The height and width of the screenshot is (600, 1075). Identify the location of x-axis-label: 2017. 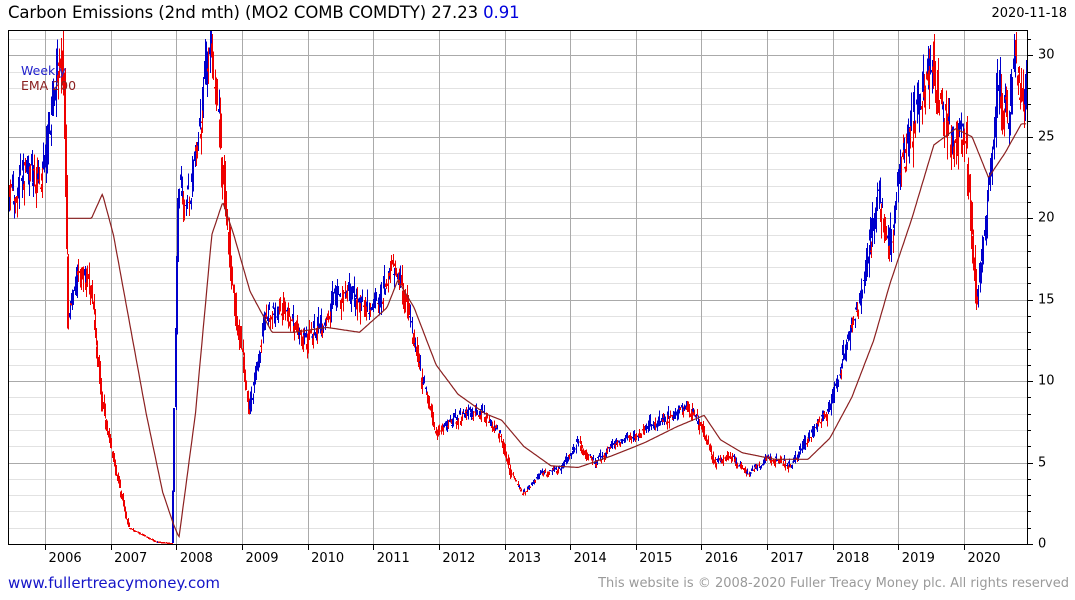
(787, 558).